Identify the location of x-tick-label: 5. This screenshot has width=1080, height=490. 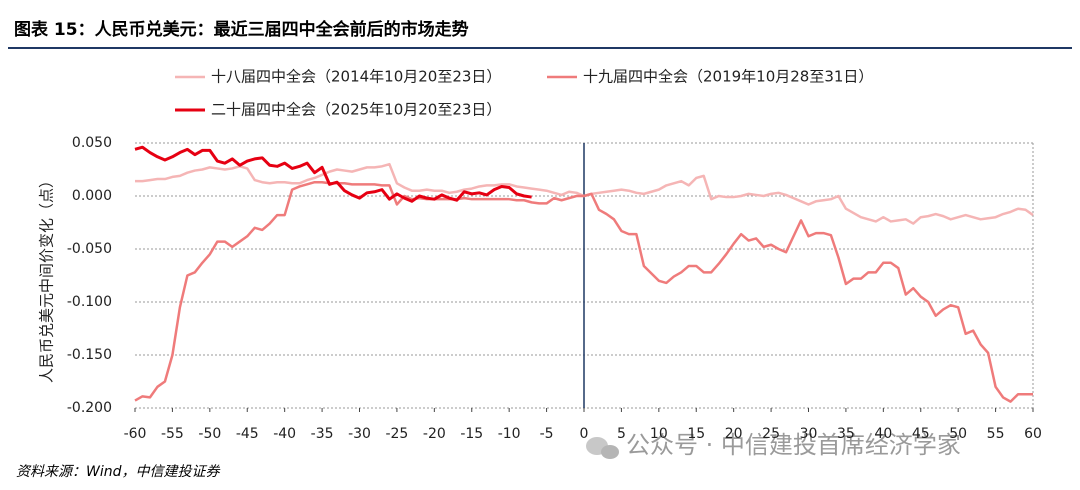
(621, 434).